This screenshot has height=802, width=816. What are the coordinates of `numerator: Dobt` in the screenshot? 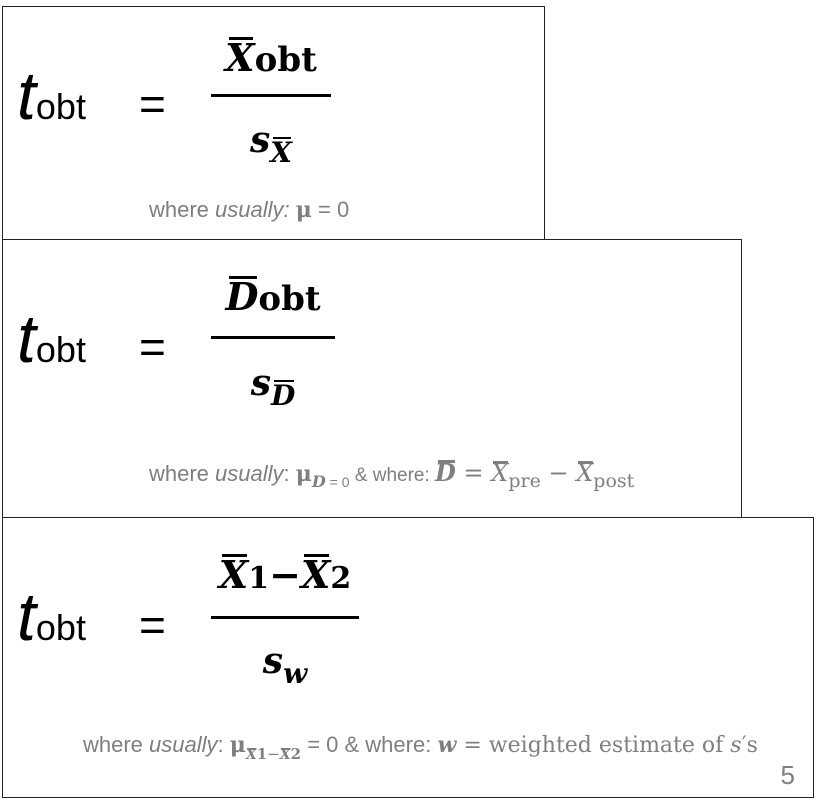 It's located at (273, 296).